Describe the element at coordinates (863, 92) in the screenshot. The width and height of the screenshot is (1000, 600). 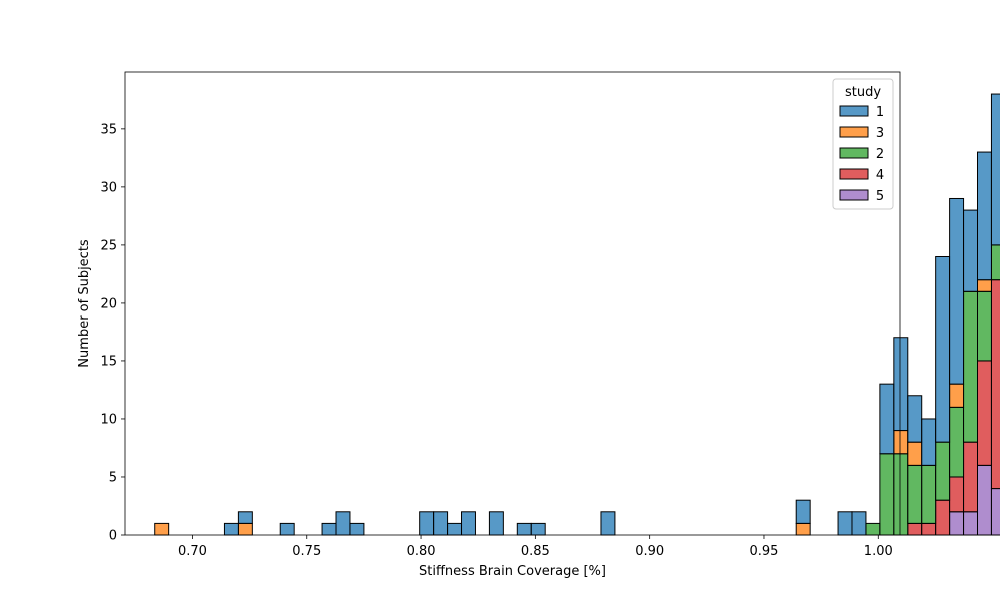
I see `legend-title: study` at that location.